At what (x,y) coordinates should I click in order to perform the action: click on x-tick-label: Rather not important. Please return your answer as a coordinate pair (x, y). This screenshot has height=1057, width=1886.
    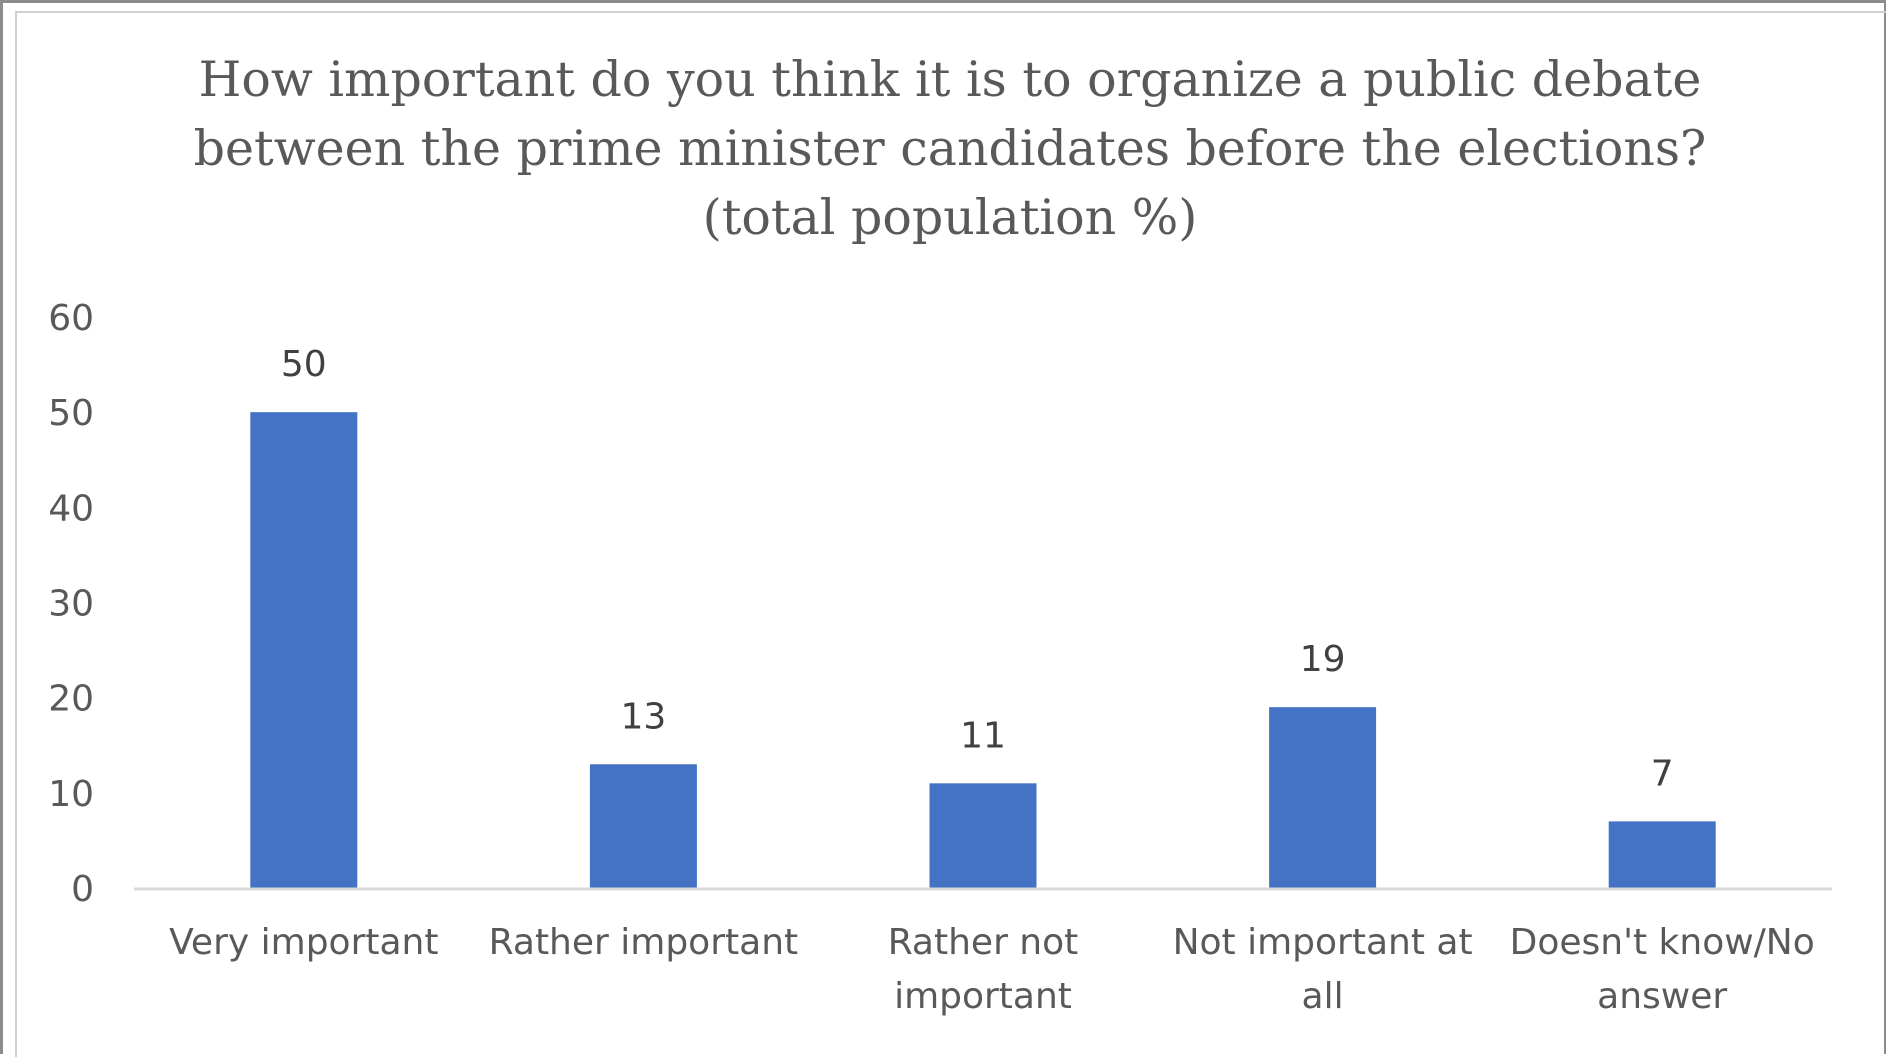
    Looking at the image, I should click on (983, 969).